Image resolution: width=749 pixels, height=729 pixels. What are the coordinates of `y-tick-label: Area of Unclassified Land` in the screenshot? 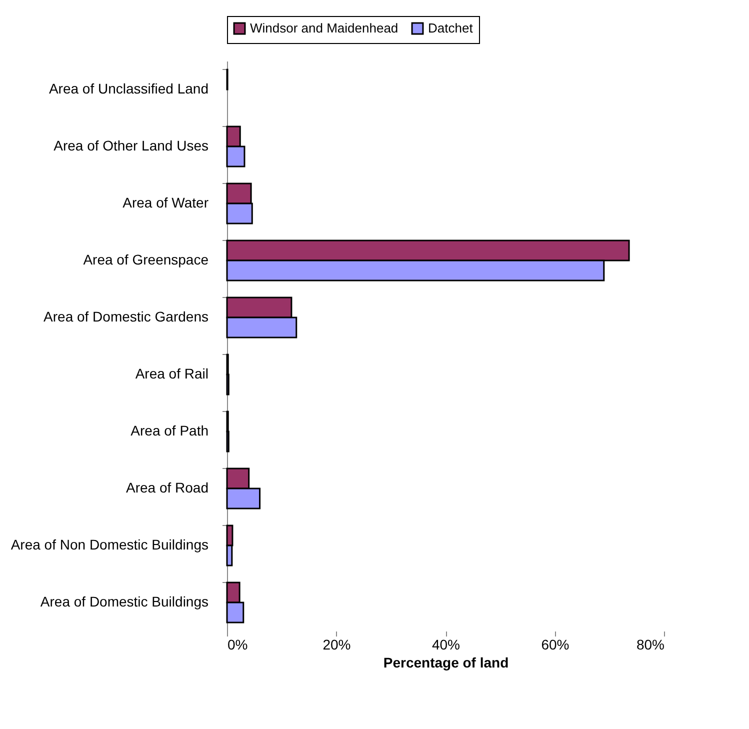 It's located at (128, 88).